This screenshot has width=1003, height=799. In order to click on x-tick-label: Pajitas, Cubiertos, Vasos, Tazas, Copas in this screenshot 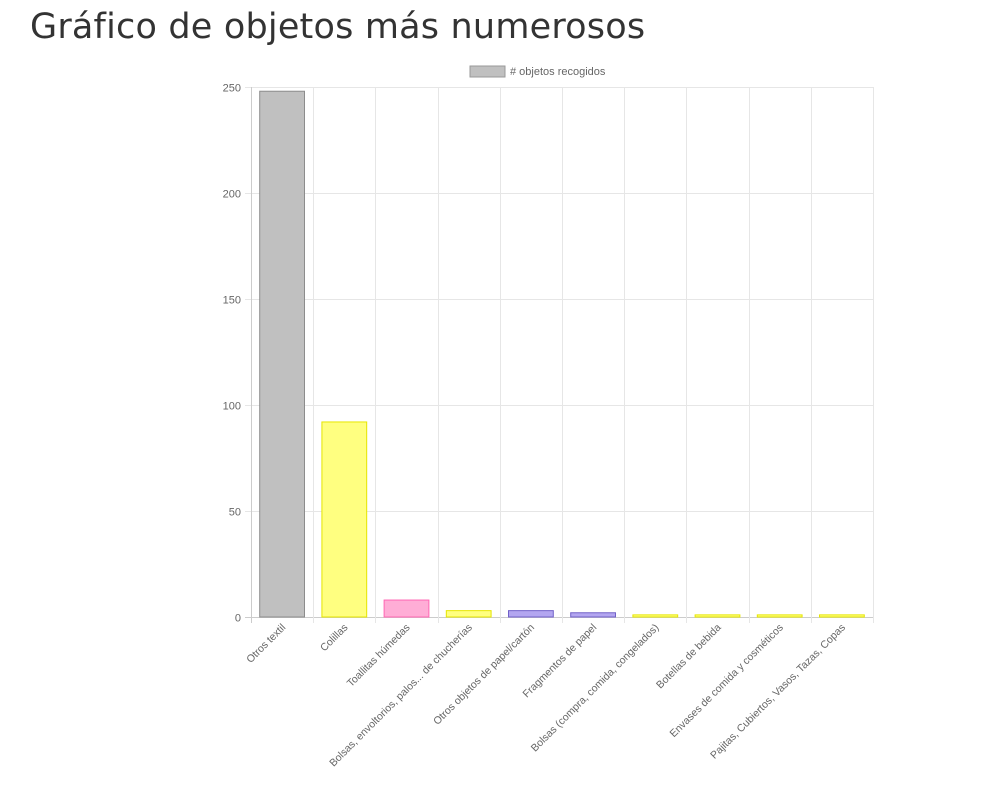, I will do `click(778, 692)`.